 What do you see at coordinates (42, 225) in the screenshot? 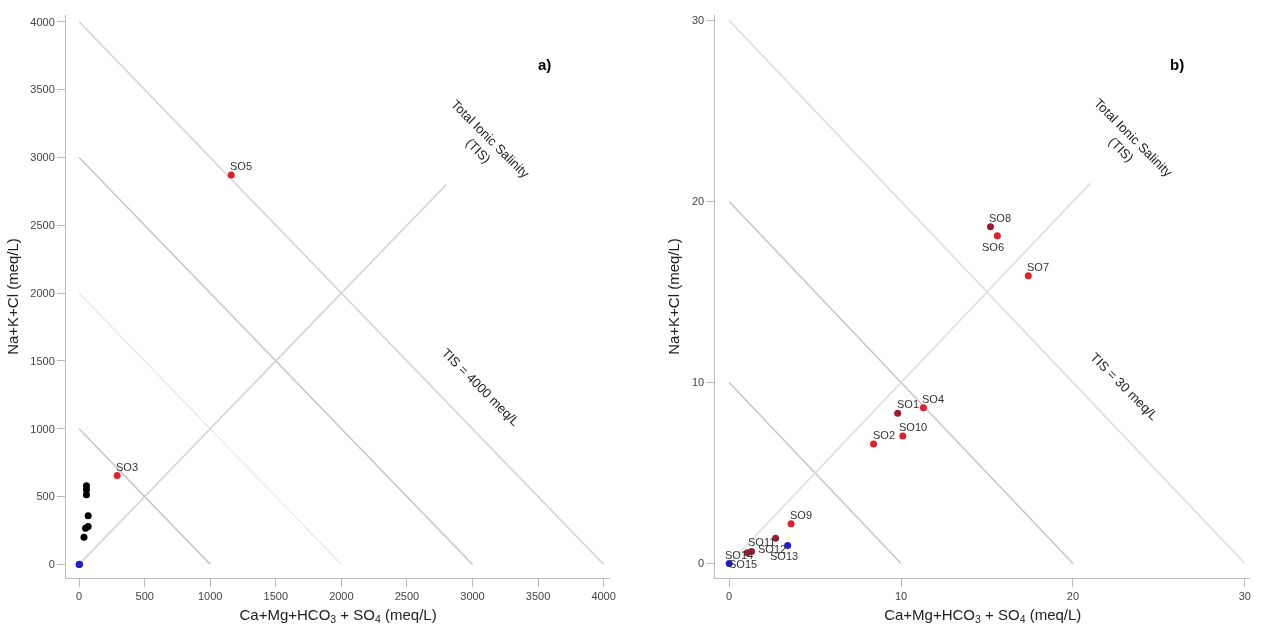
I see `y-tick-label: 2500` at bounding box center [42, 225].